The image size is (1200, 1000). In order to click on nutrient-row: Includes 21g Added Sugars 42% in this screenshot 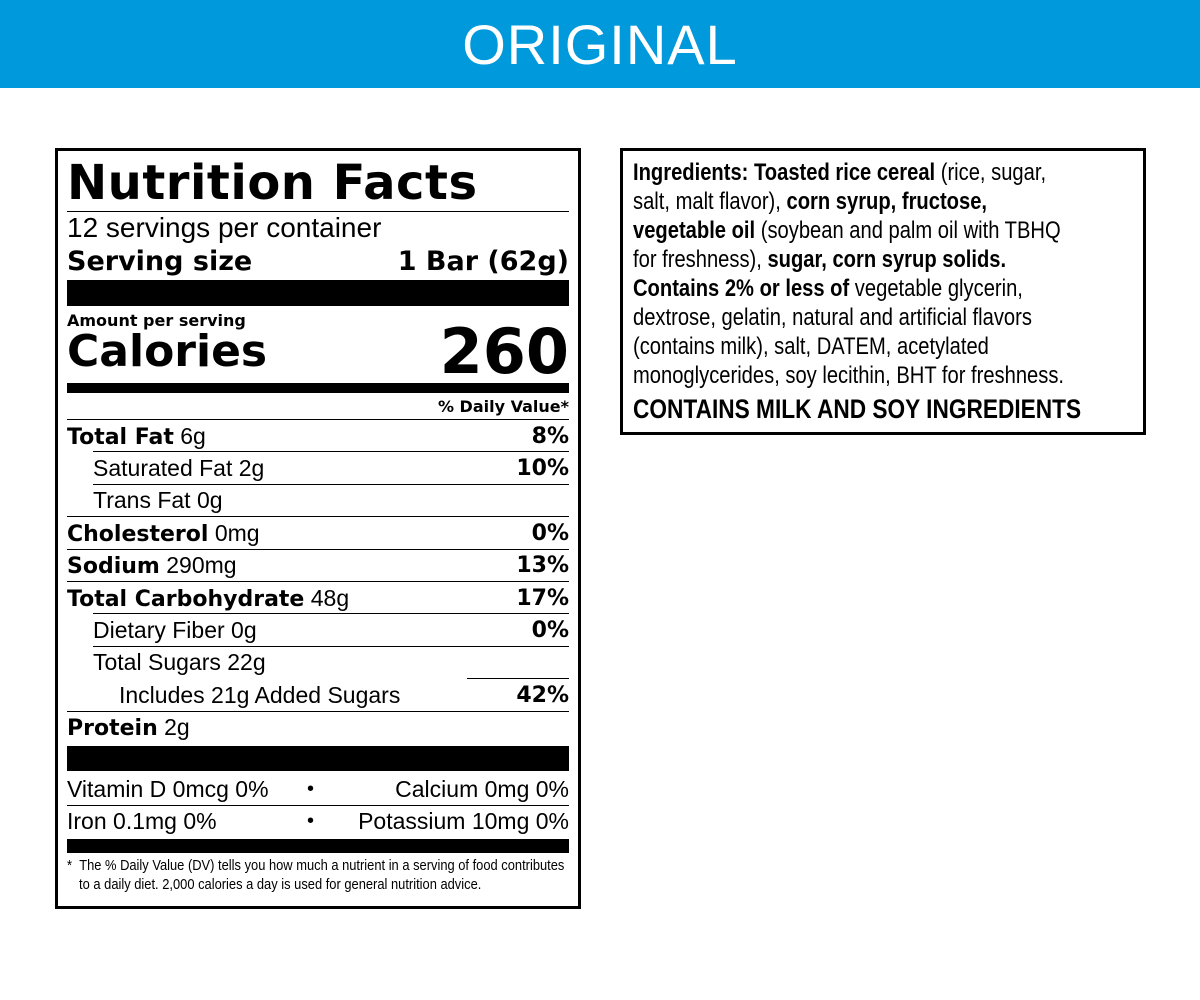, I will do `click(318, 695)`.